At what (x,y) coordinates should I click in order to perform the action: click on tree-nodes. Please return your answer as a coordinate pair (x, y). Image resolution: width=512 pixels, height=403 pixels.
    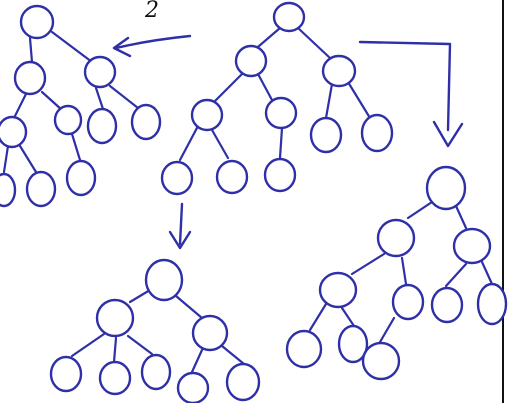
    Looking at the image, I should click on (155, 330).